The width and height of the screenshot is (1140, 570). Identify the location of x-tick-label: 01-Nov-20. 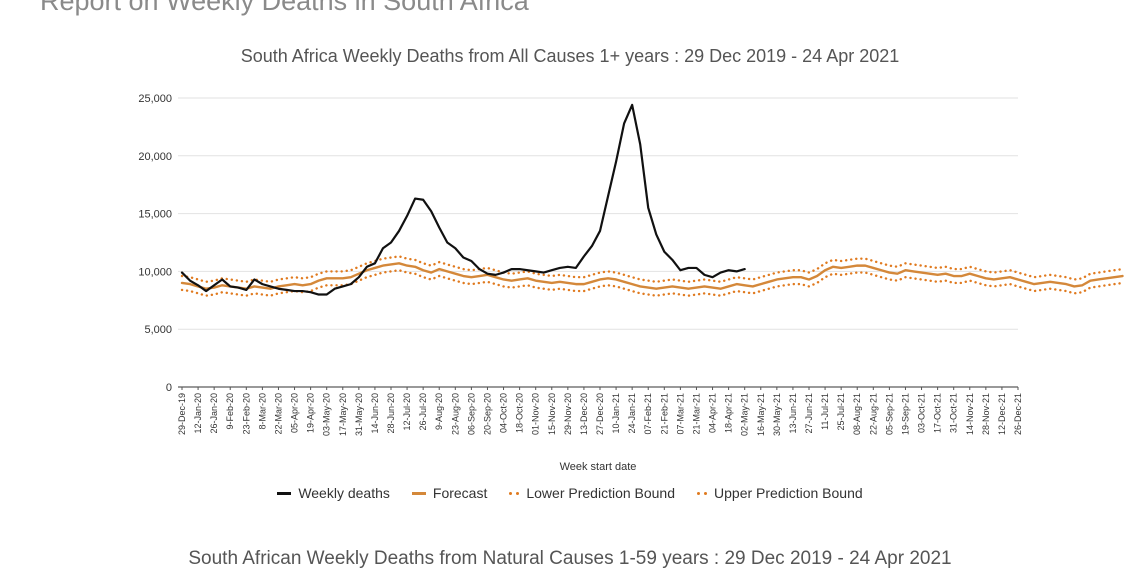
(536, 414).